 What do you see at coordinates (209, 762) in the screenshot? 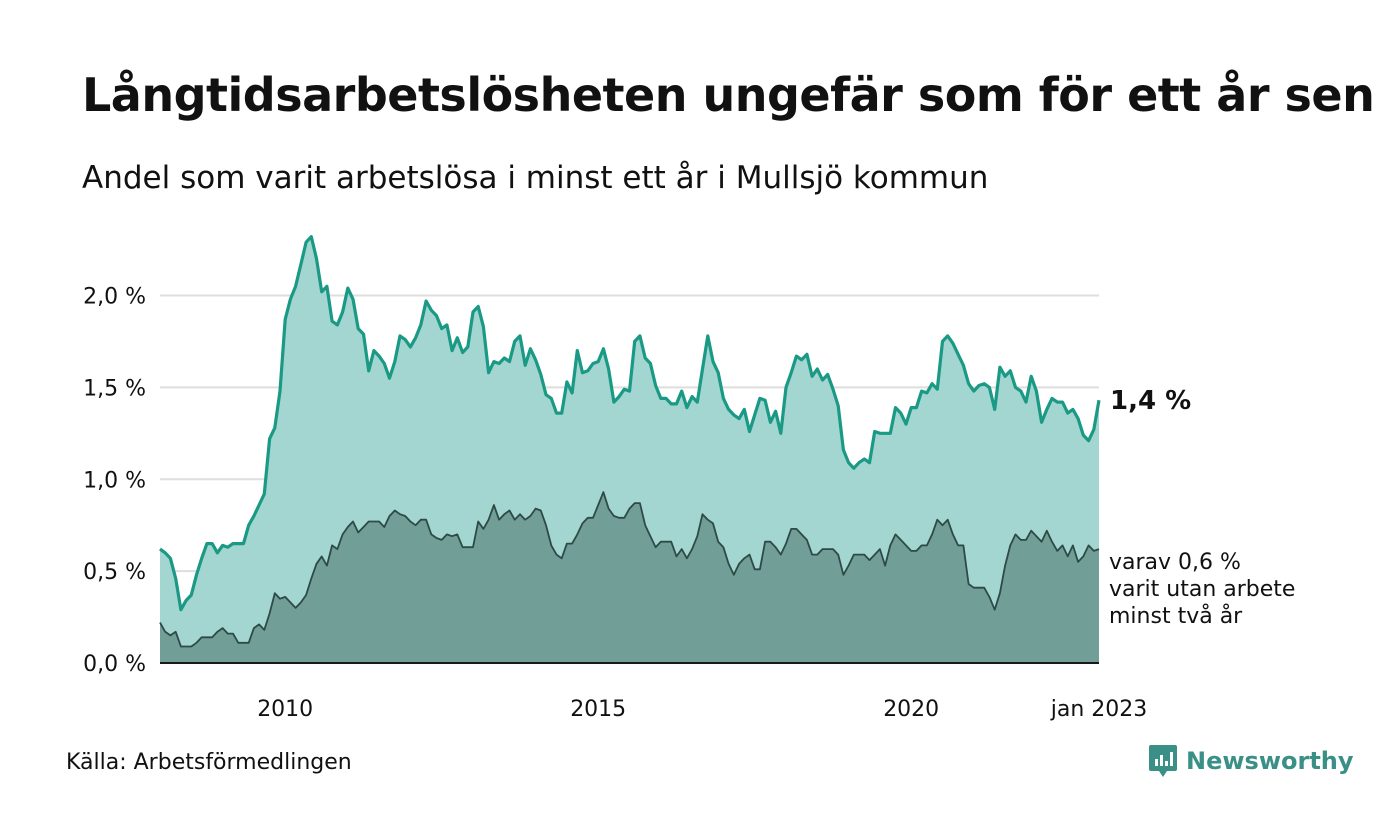
I see `source-note: Källa: Arbetsförmedlingen` at bounding box center [209, 762].